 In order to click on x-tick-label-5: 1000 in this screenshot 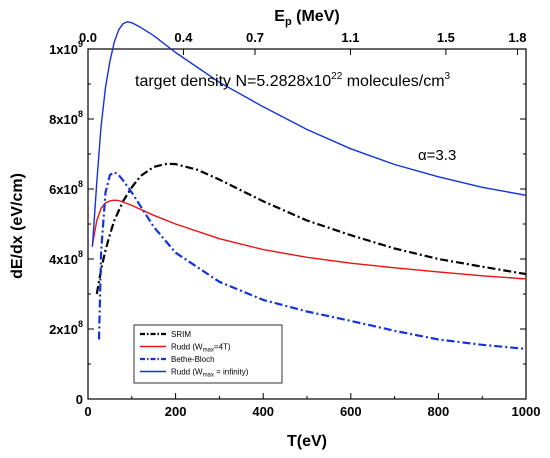, I will do `click(526, 411)`.